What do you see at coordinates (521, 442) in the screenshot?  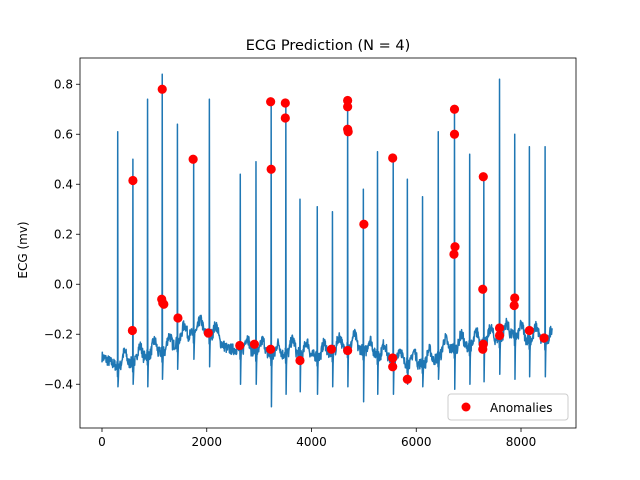 I see `x-tick-label: 8000` at bounding box center [521, 442].